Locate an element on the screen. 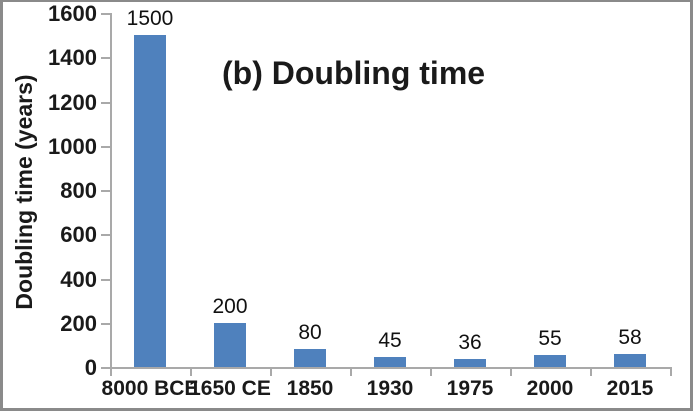 The image size is (693, 411). y-tick-label: 600 is located at coordinates (78, 234).